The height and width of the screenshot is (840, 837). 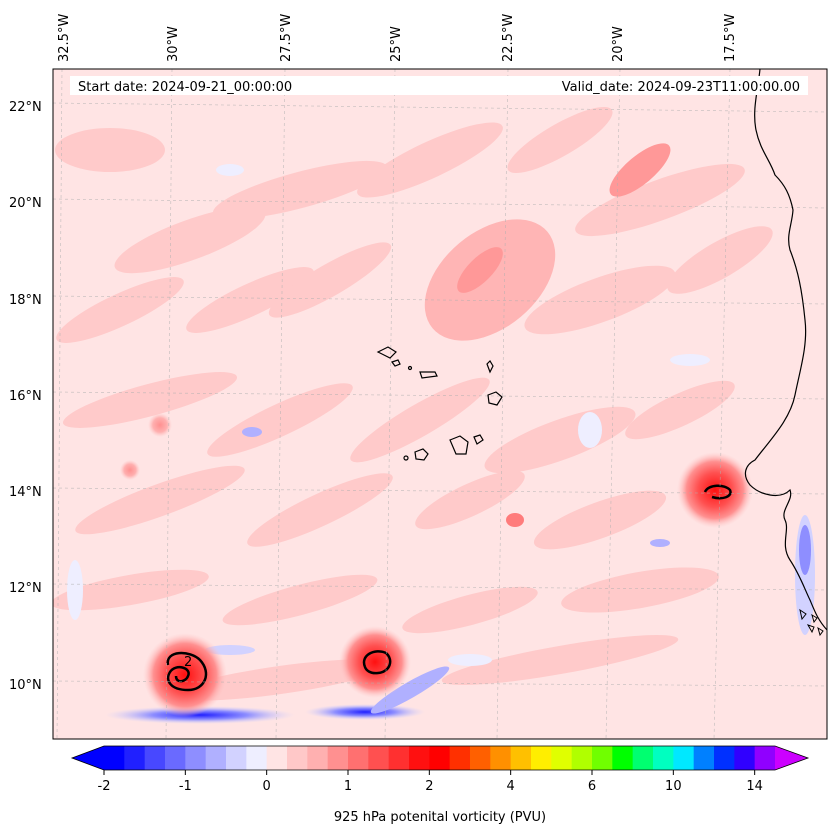 I want to click on guinea-bissau-islands, so click(x=811, y=622).